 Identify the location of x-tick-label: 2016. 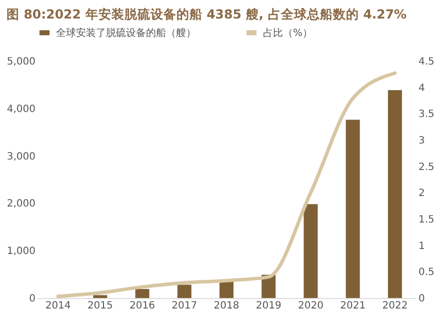
(143, 306).